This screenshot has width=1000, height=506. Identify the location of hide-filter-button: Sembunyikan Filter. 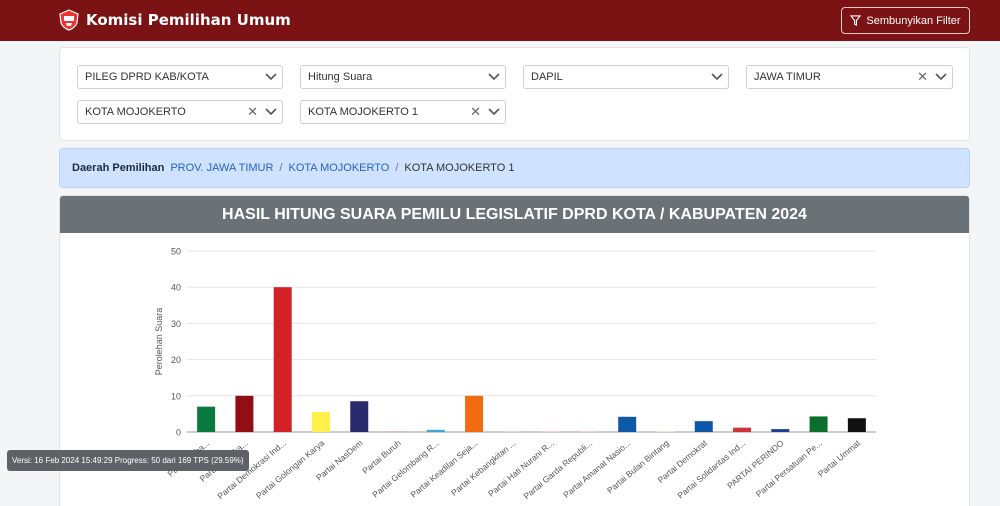
(905, 20).